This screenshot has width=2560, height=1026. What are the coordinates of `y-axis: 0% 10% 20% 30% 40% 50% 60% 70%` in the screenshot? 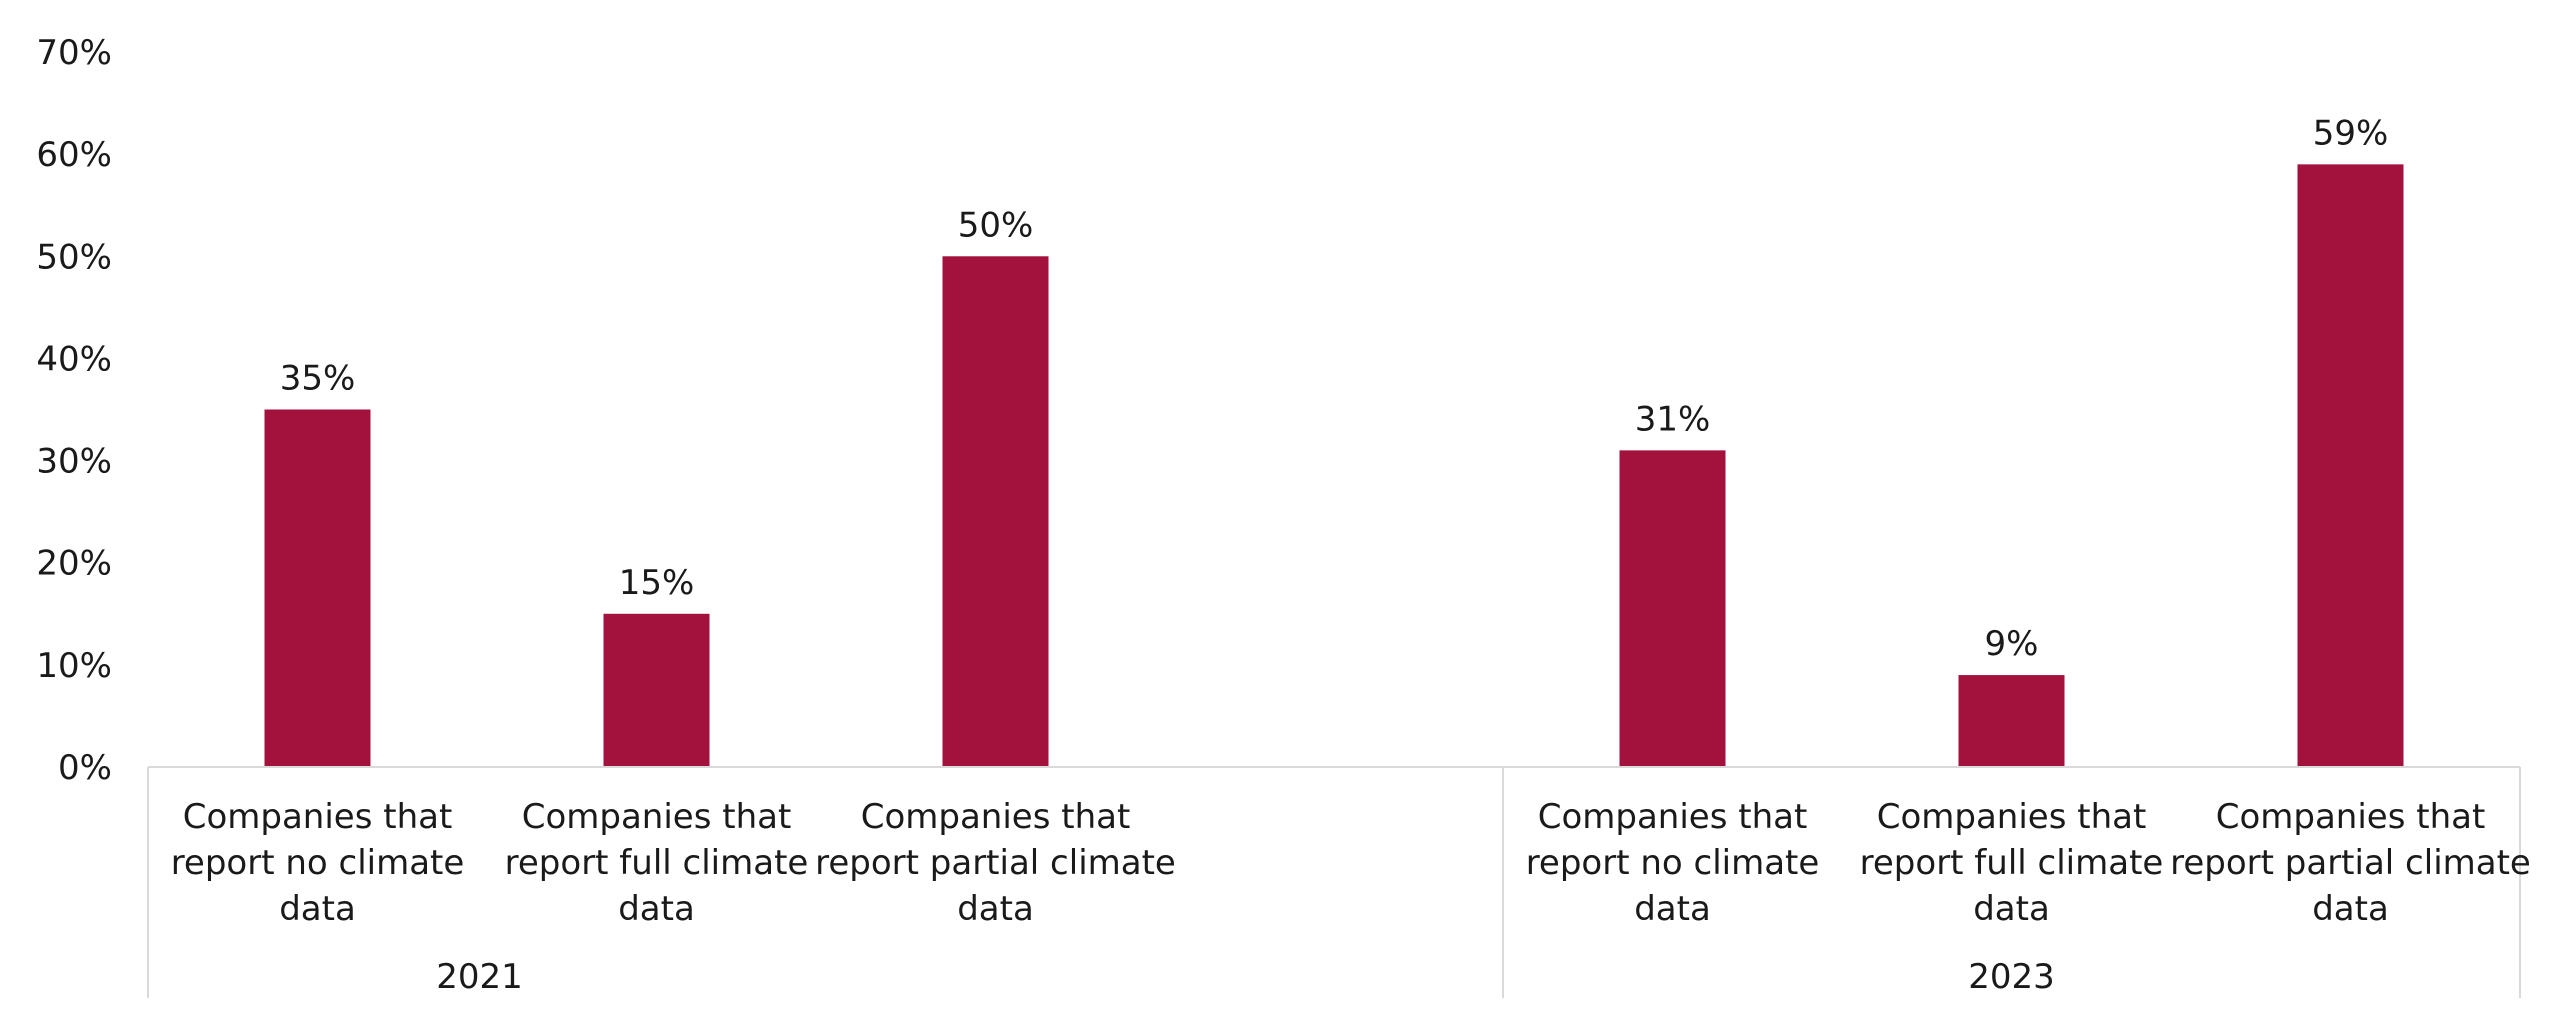 It's located at (74, 410).